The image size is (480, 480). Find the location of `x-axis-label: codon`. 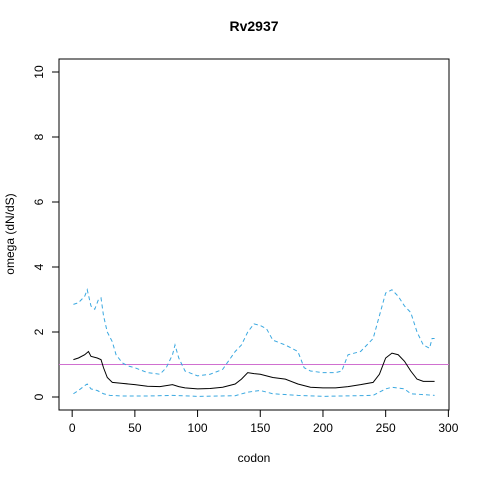

x-axis-label: codon is located at coordinates (254, 458).